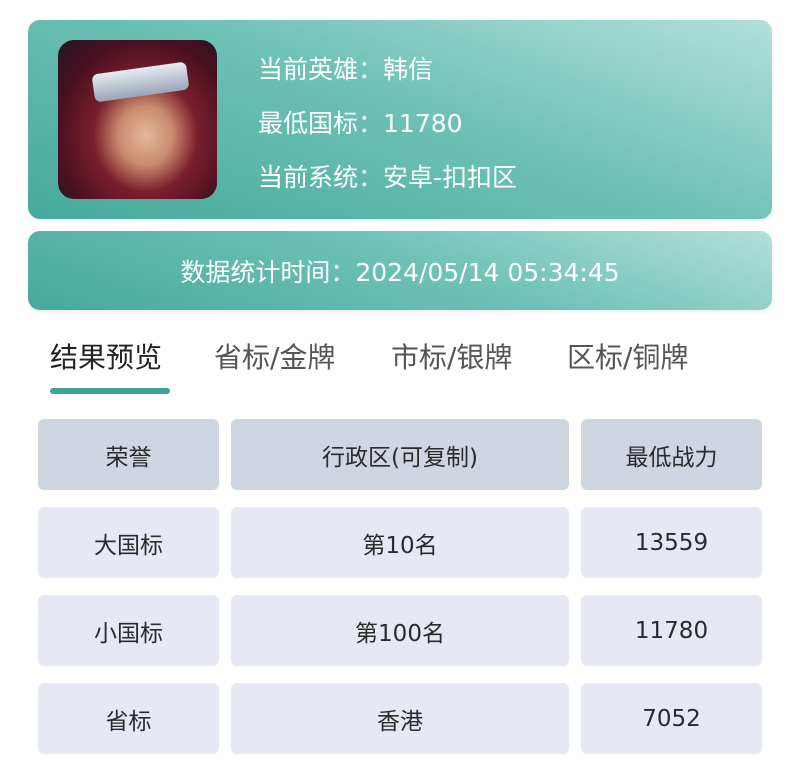 The height and width of the screenshot is (760, 800). Describe the element at coordinates (110, 391) in the screenshot. I see `active-tab-indicator` at that location.